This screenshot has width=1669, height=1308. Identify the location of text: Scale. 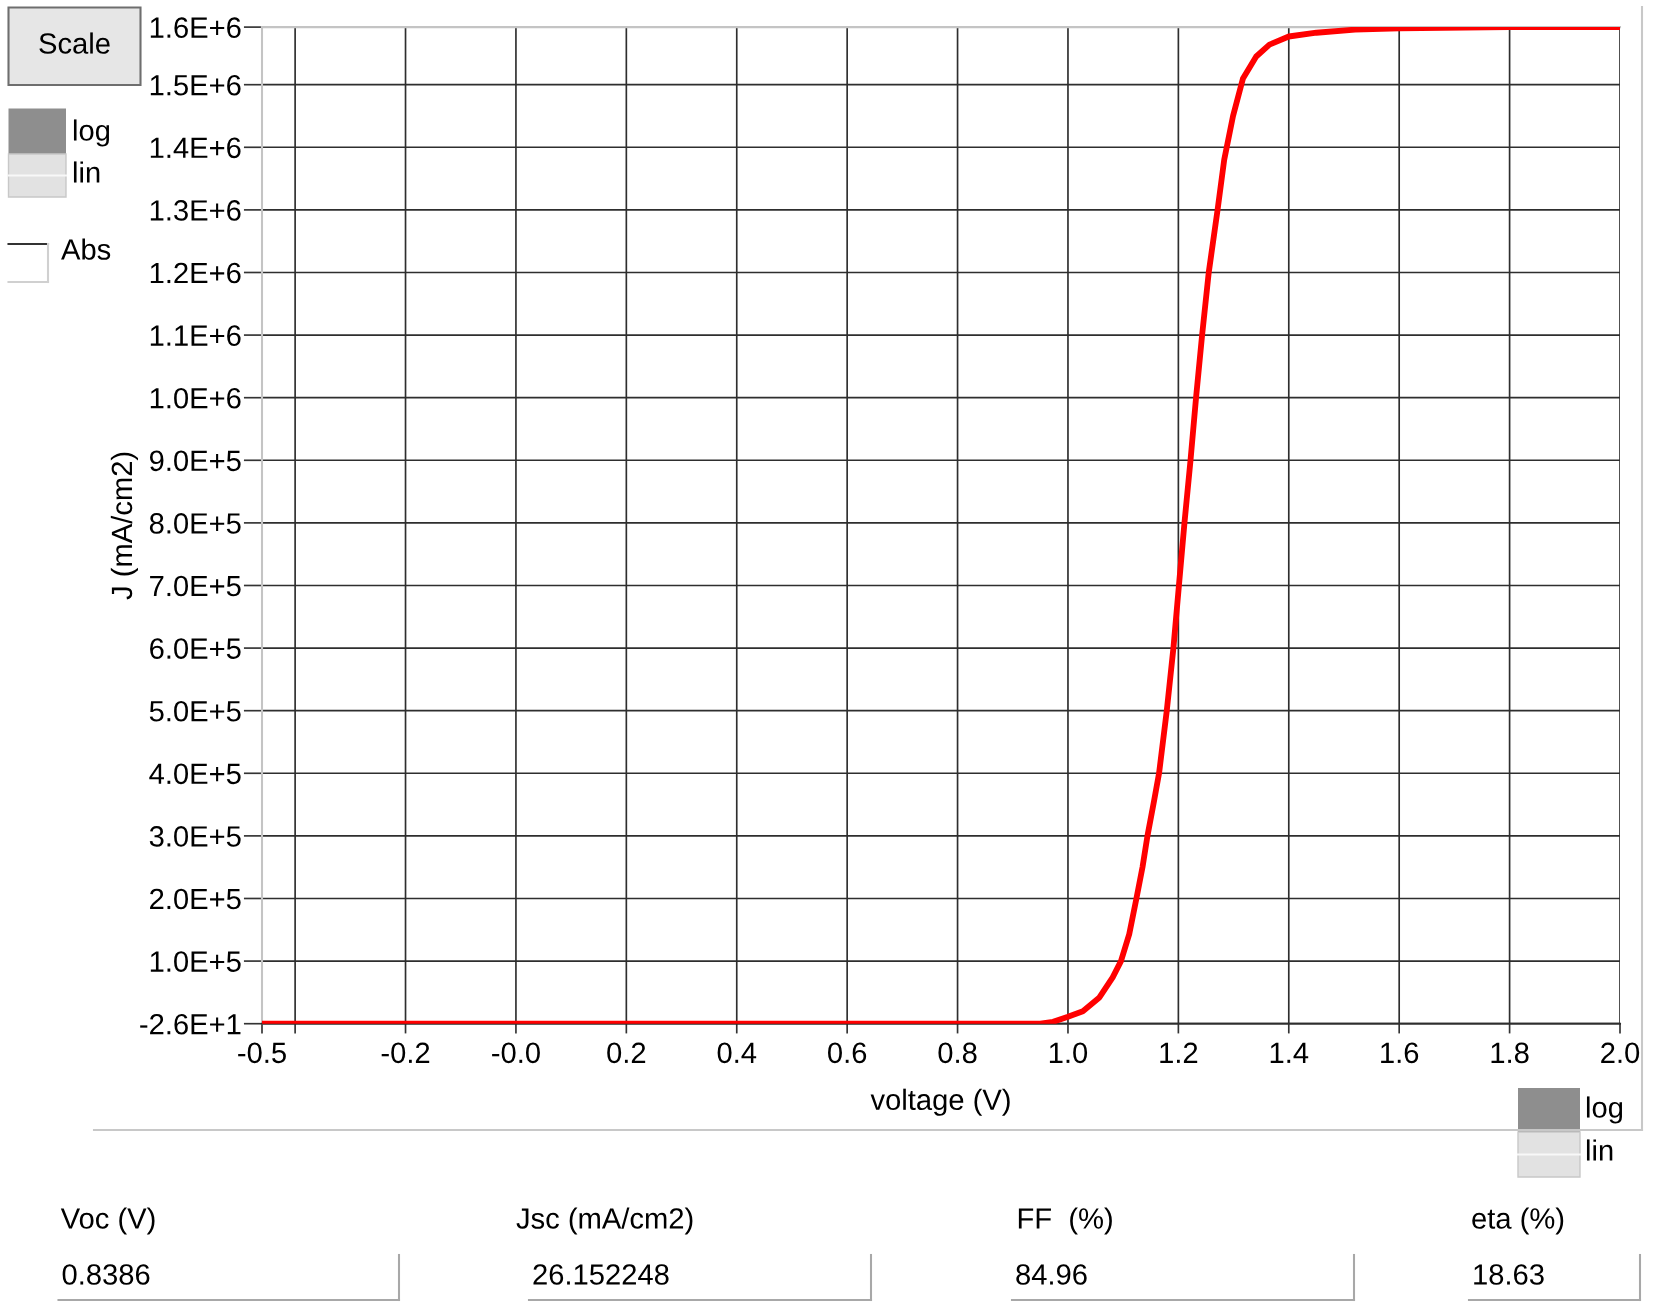
(74, 43).